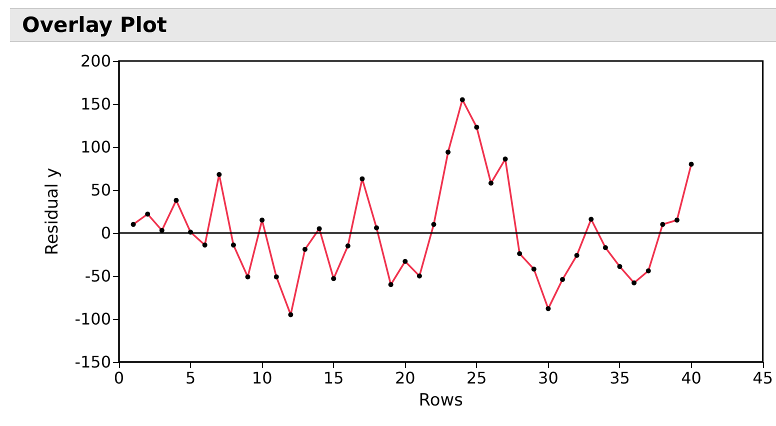 The height and width of the screenshot is (426, 776). Describe the element at coordinates (105, 233) in the screenshot. I see `y-tick-label: 0` at that location.